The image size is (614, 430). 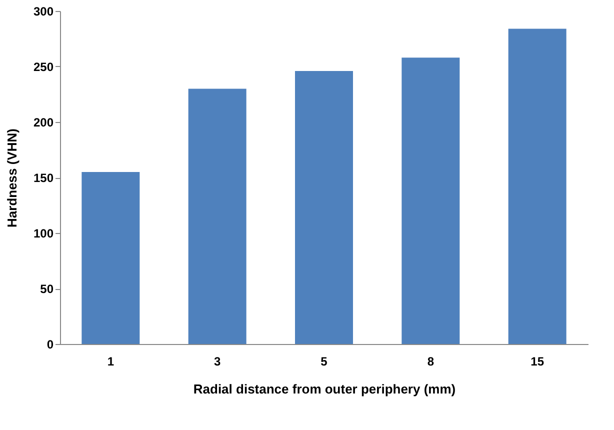 I want to click on x-tick-label: 8, so click(x=430, y=361).